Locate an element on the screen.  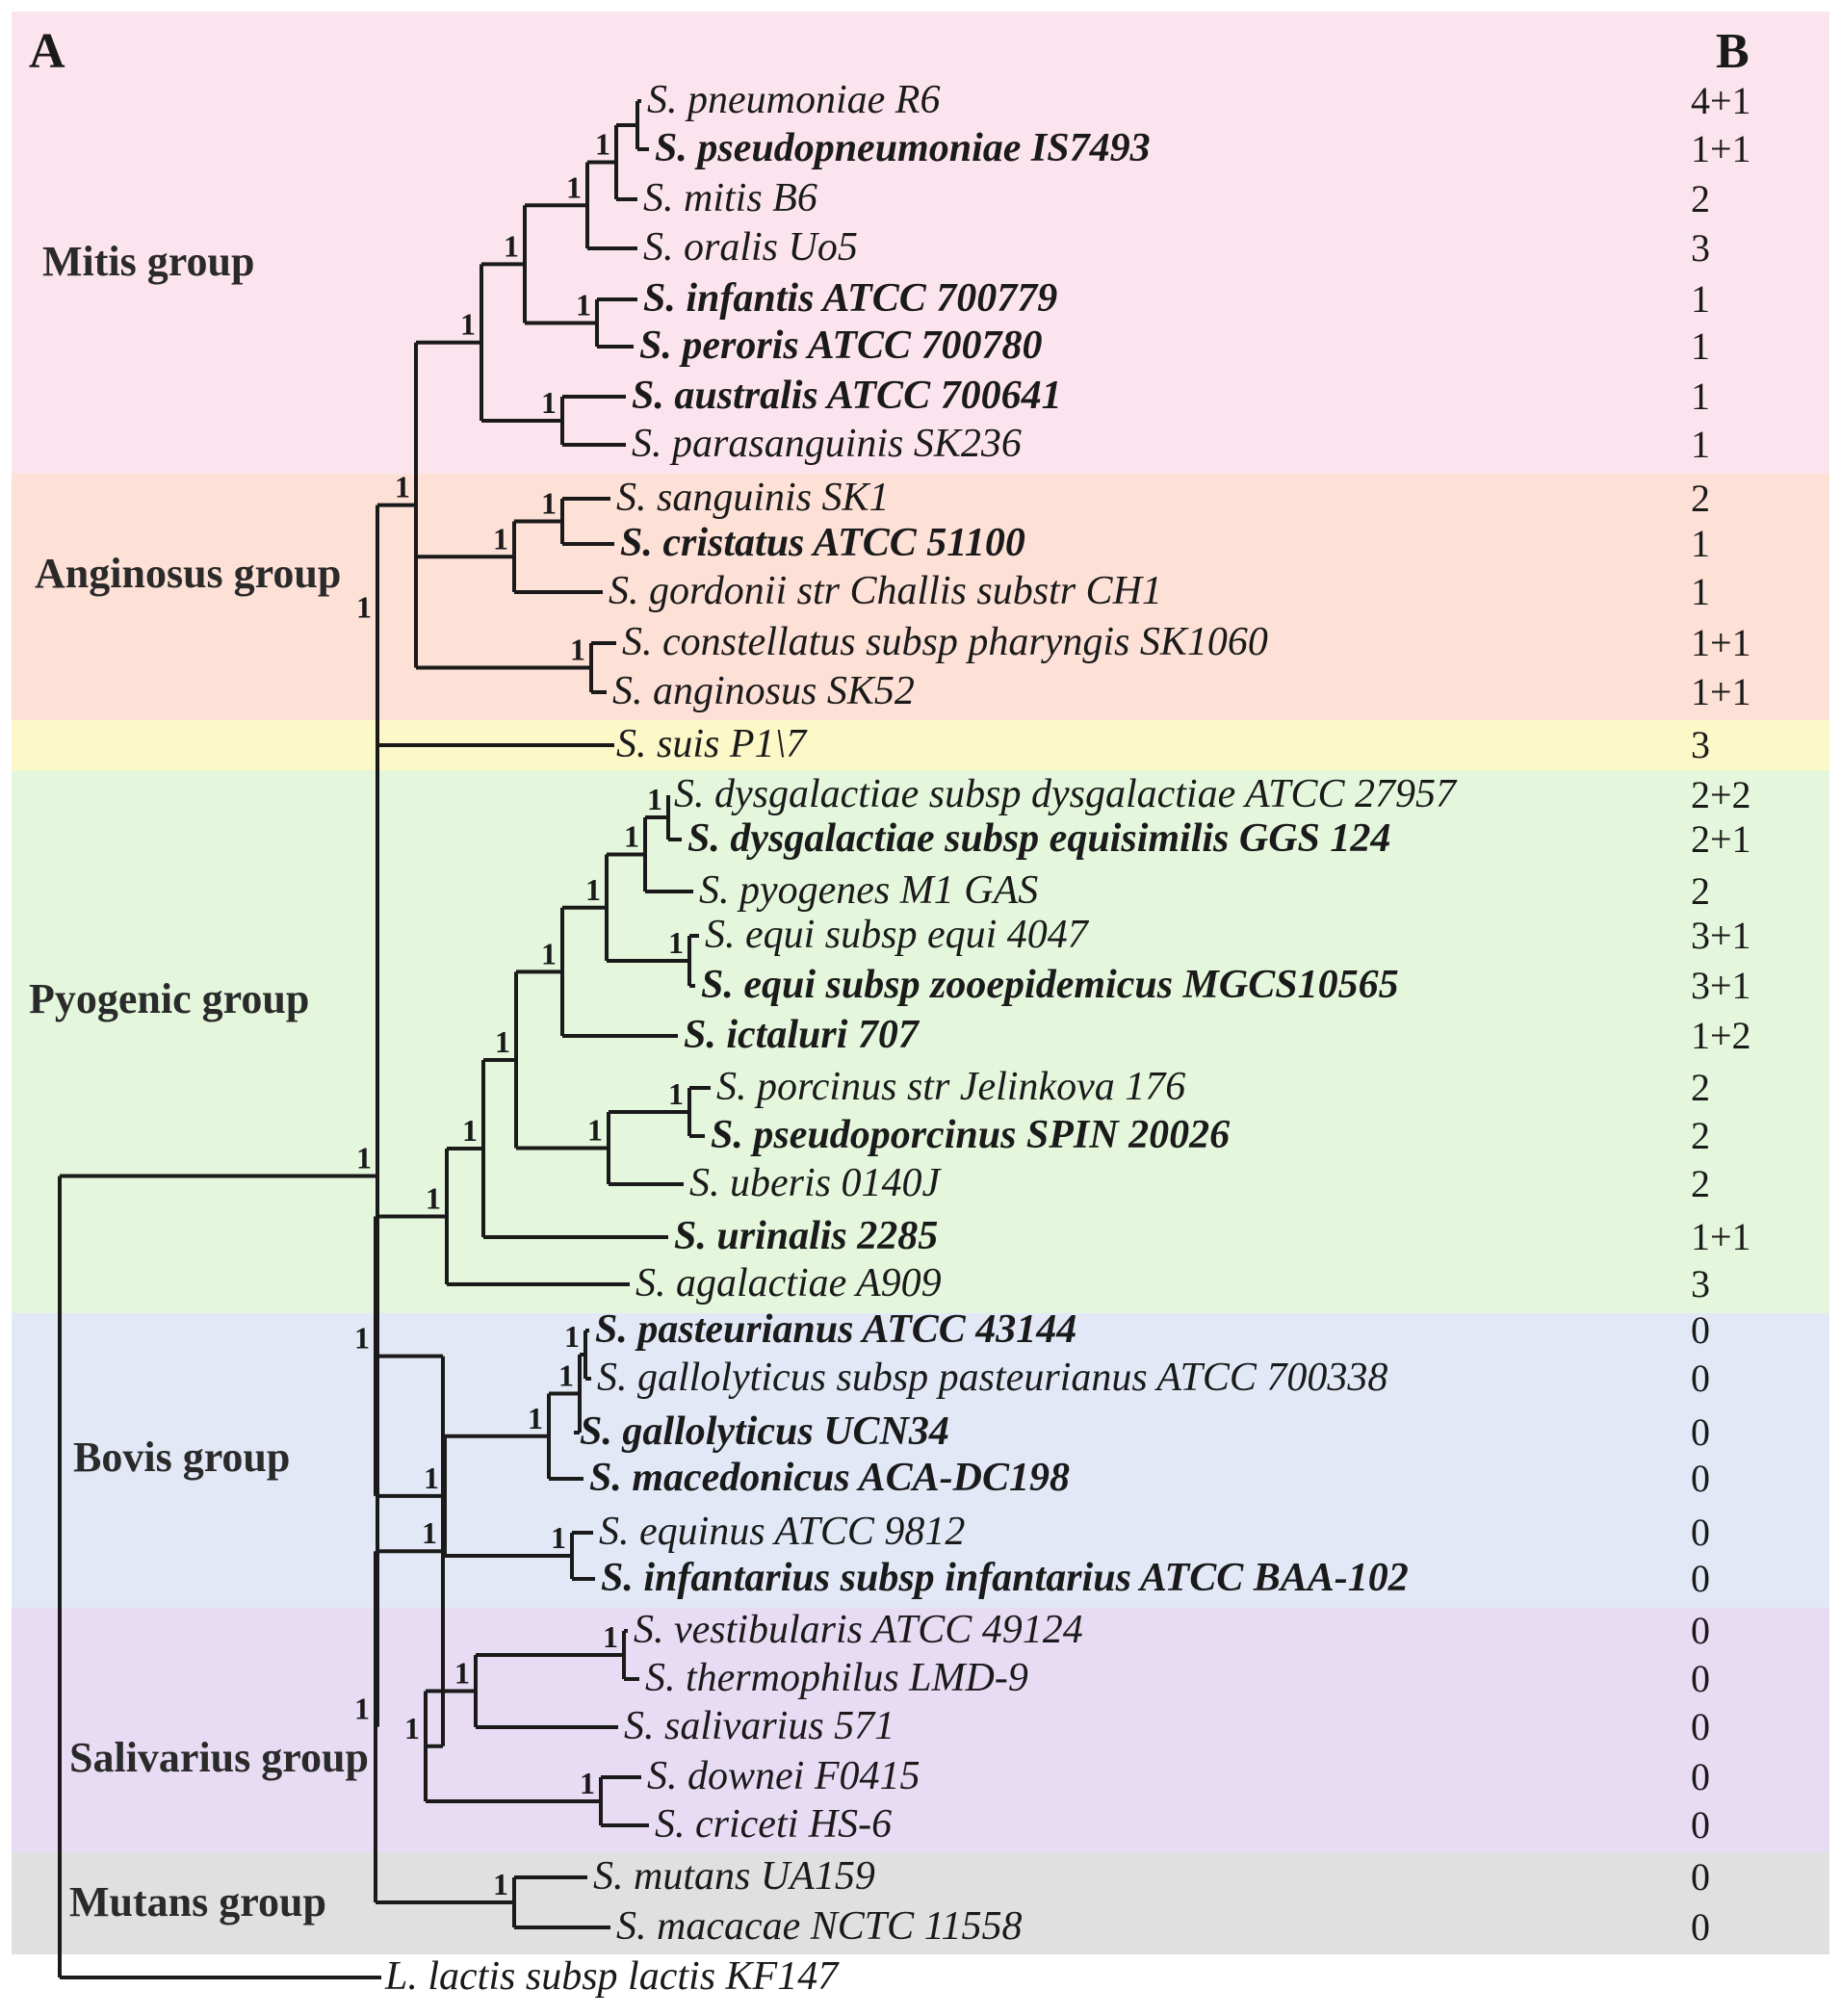
taxon-label: S. anginosus SK52 is located at coordinates (763, 691).